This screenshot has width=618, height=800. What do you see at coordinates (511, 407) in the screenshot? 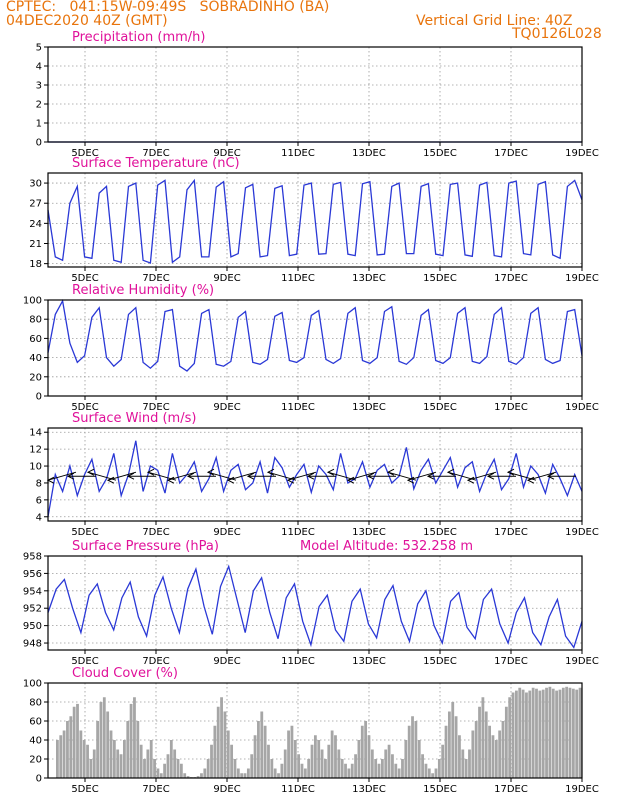
I see `x-tick-label: 17DEC` at bounding box center [511, 407].